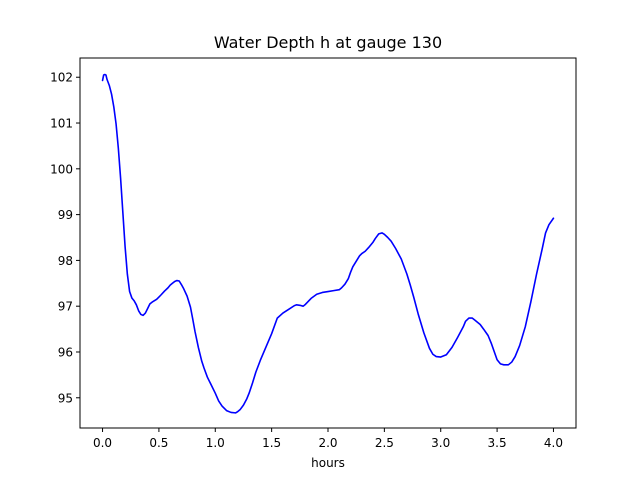 The image size is (640, 480). Describe the element at coordinates (497, 443) in the screenshot. I see `x-tick-label: 3.5` at that location.